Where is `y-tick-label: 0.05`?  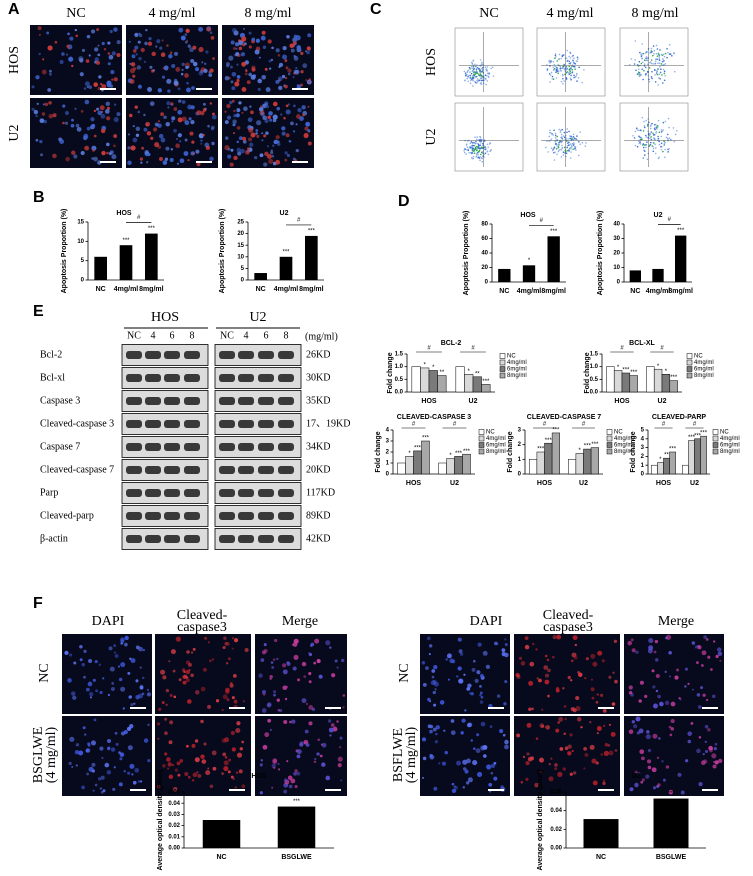 y-tick-label: 0.05 is located at coordinates (174, 793).